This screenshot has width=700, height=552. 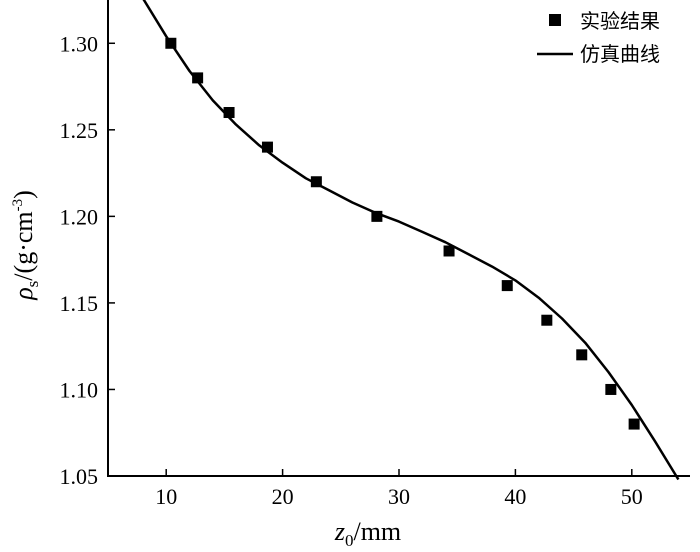 I want to click on y-axis-title-unit: /(g·cm, so click(x=23, y=245).